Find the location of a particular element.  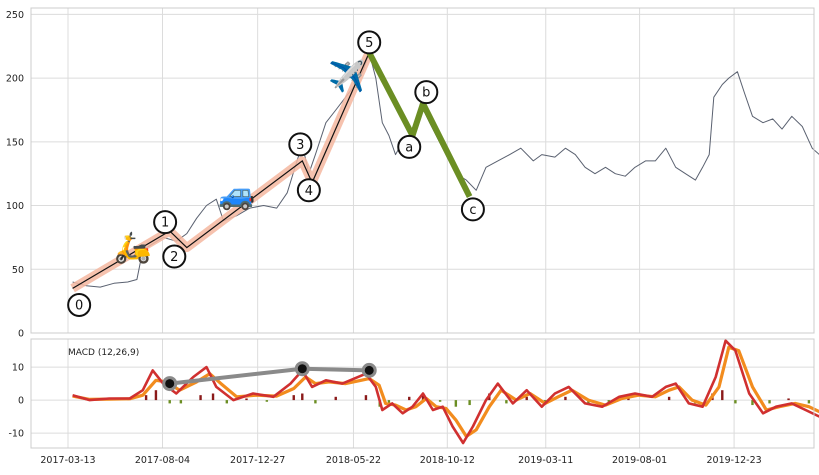

x-tick-label: 2017-03-13 is located at coordinates (67, 460).